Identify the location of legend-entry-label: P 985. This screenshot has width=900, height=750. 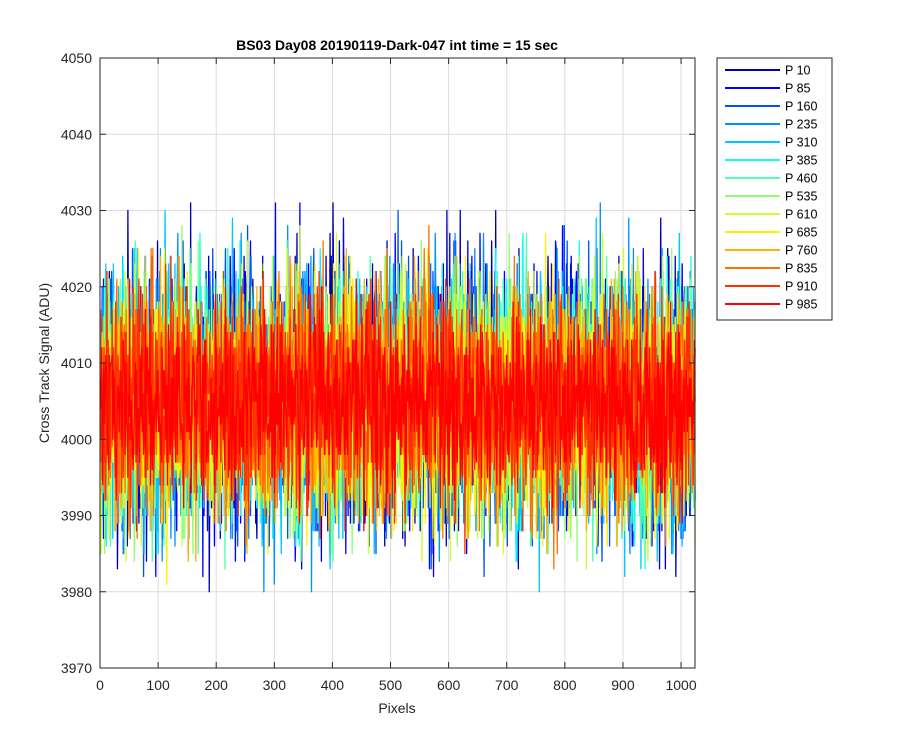
(801, 305).